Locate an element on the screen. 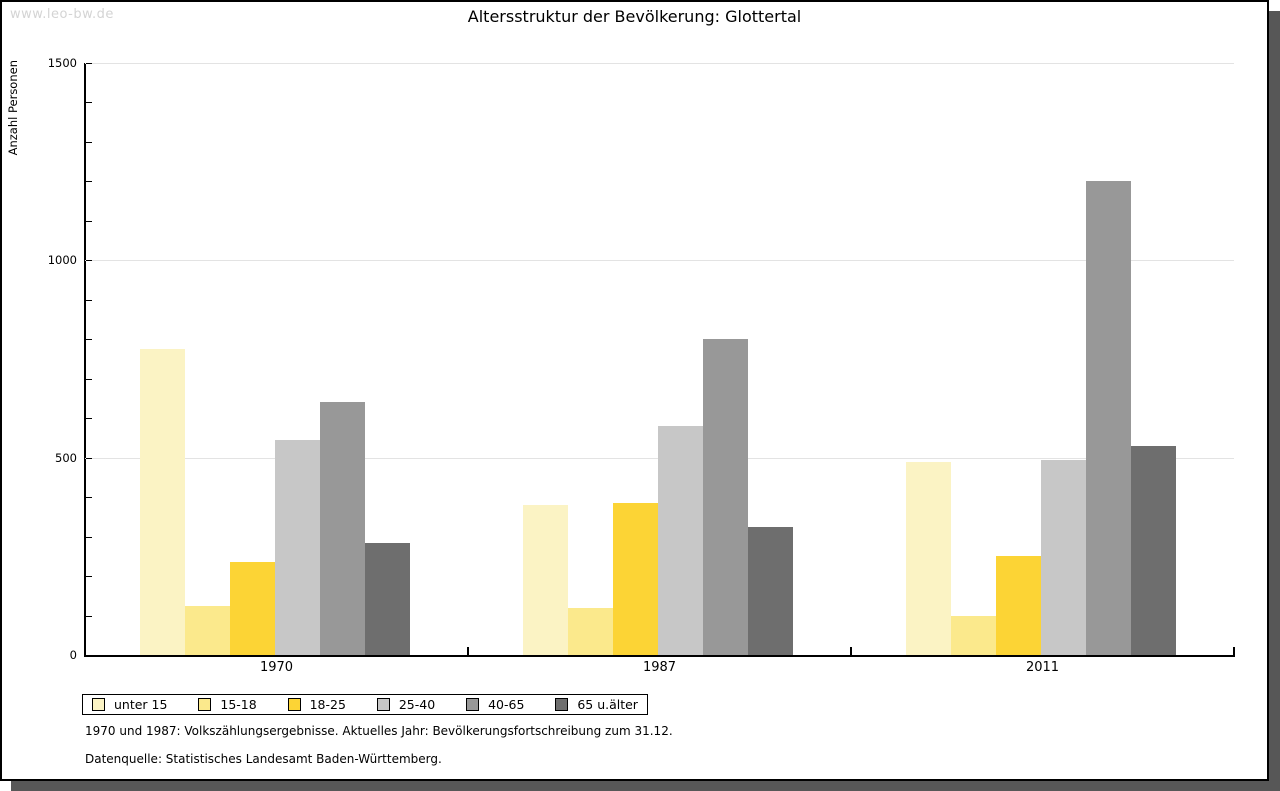 The height and width of the screenshot is (791, 1280). legend-item-65-u.älter: 65 u.älter is located at coordinates (596, 704).